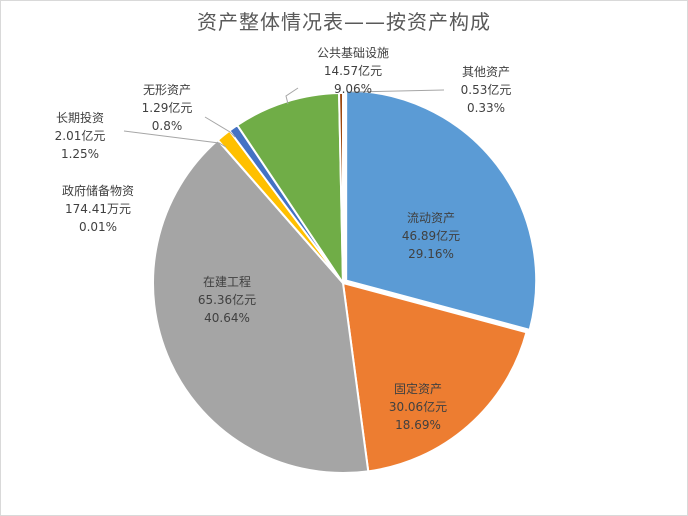  I want to click on data-label-6: 公共基础设施 14.57亿元 9.06%, so click(353, 71).